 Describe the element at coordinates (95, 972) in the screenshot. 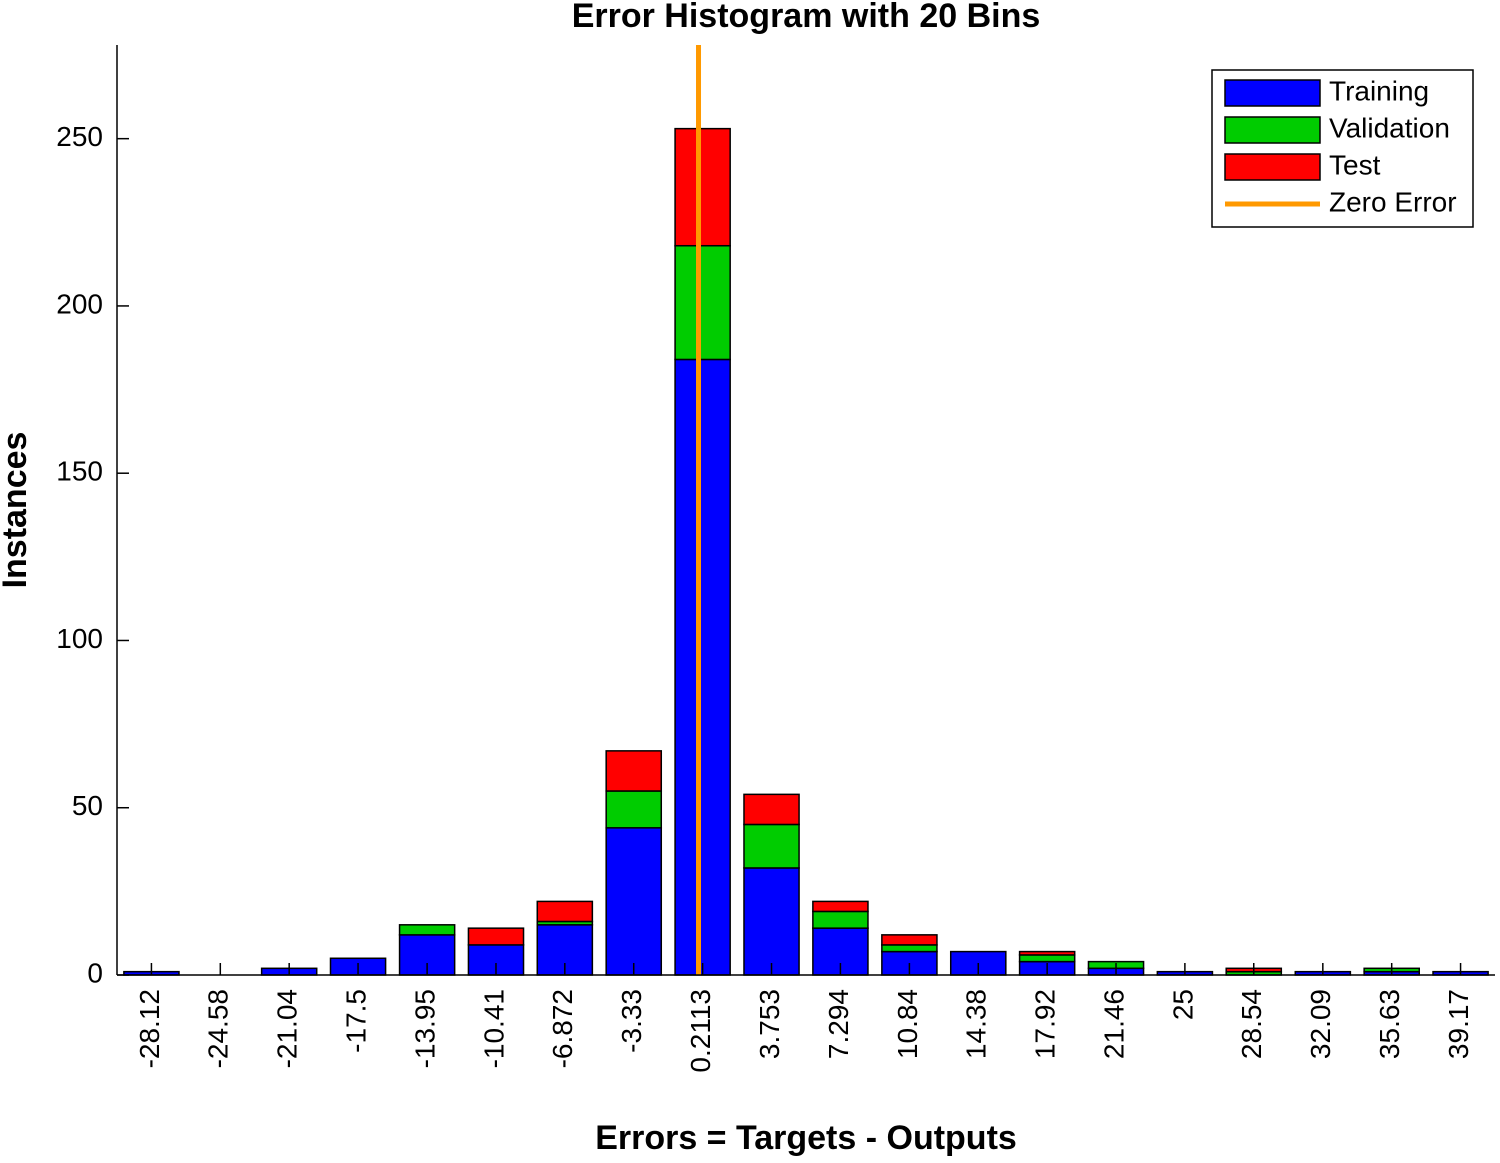

I see `y-tick-label: 0` at that location.